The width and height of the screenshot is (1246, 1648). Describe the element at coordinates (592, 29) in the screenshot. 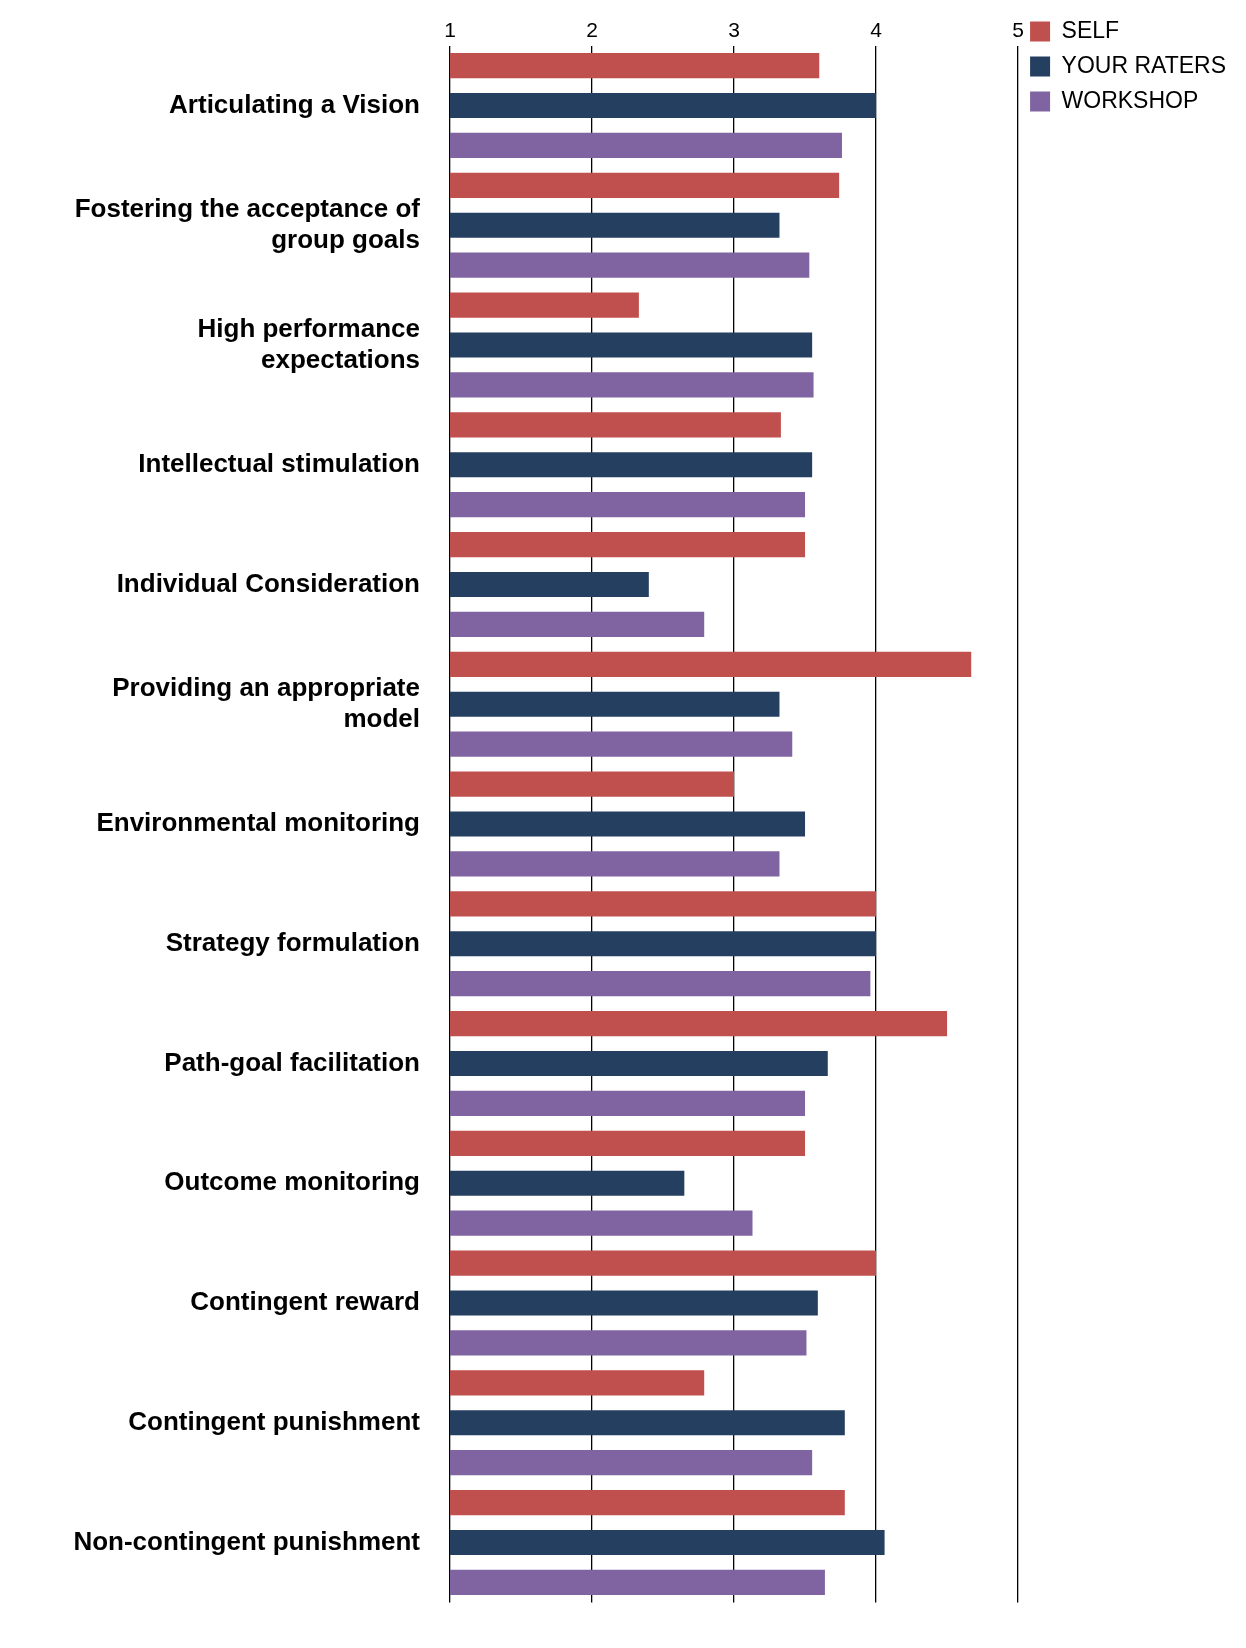

I see `x-tick-label: 2` at that location.